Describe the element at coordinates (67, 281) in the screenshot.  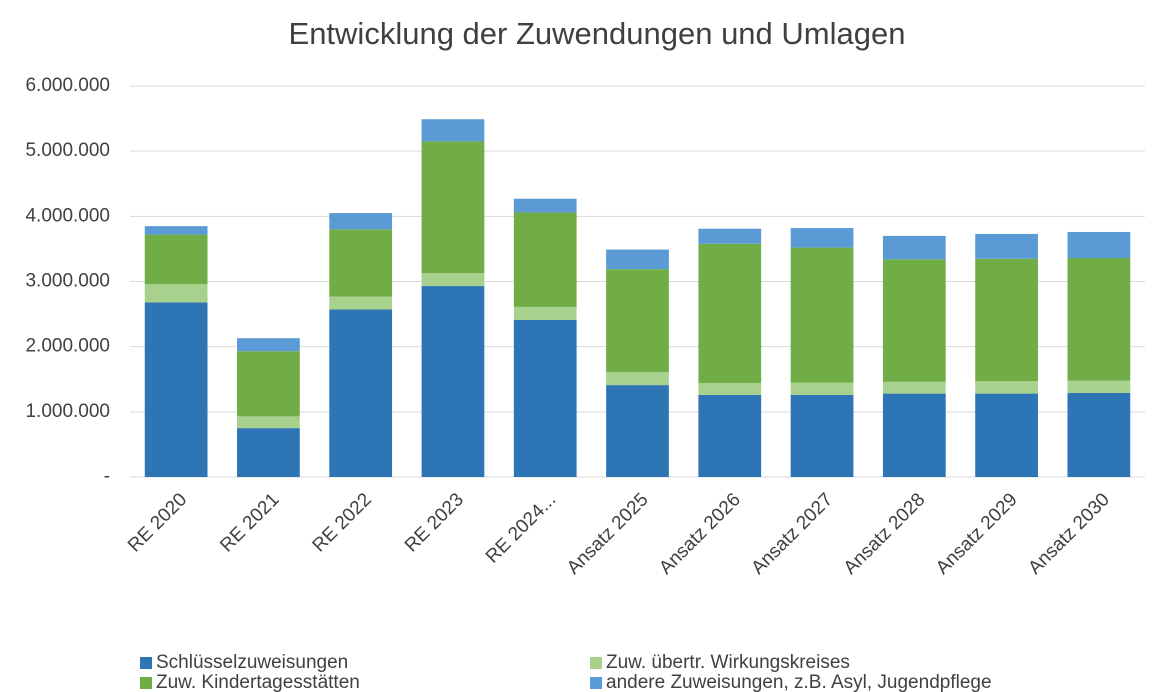
I see `y-tick-label: 3.000.000` at that location.